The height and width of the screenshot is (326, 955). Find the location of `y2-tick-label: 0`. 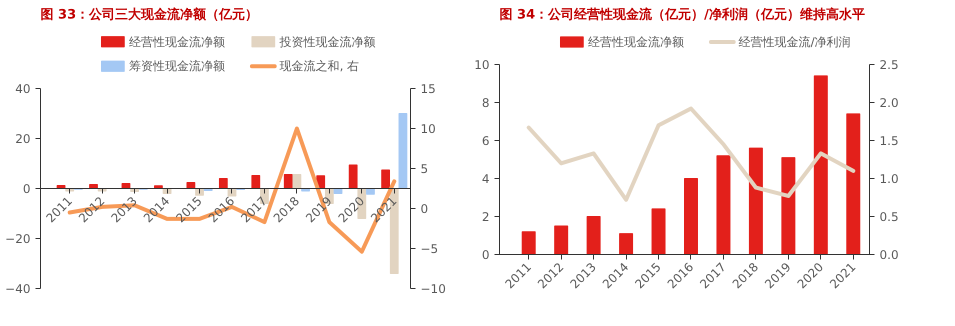

y2-tick-label: 0 is located at coordinates (424, 209).